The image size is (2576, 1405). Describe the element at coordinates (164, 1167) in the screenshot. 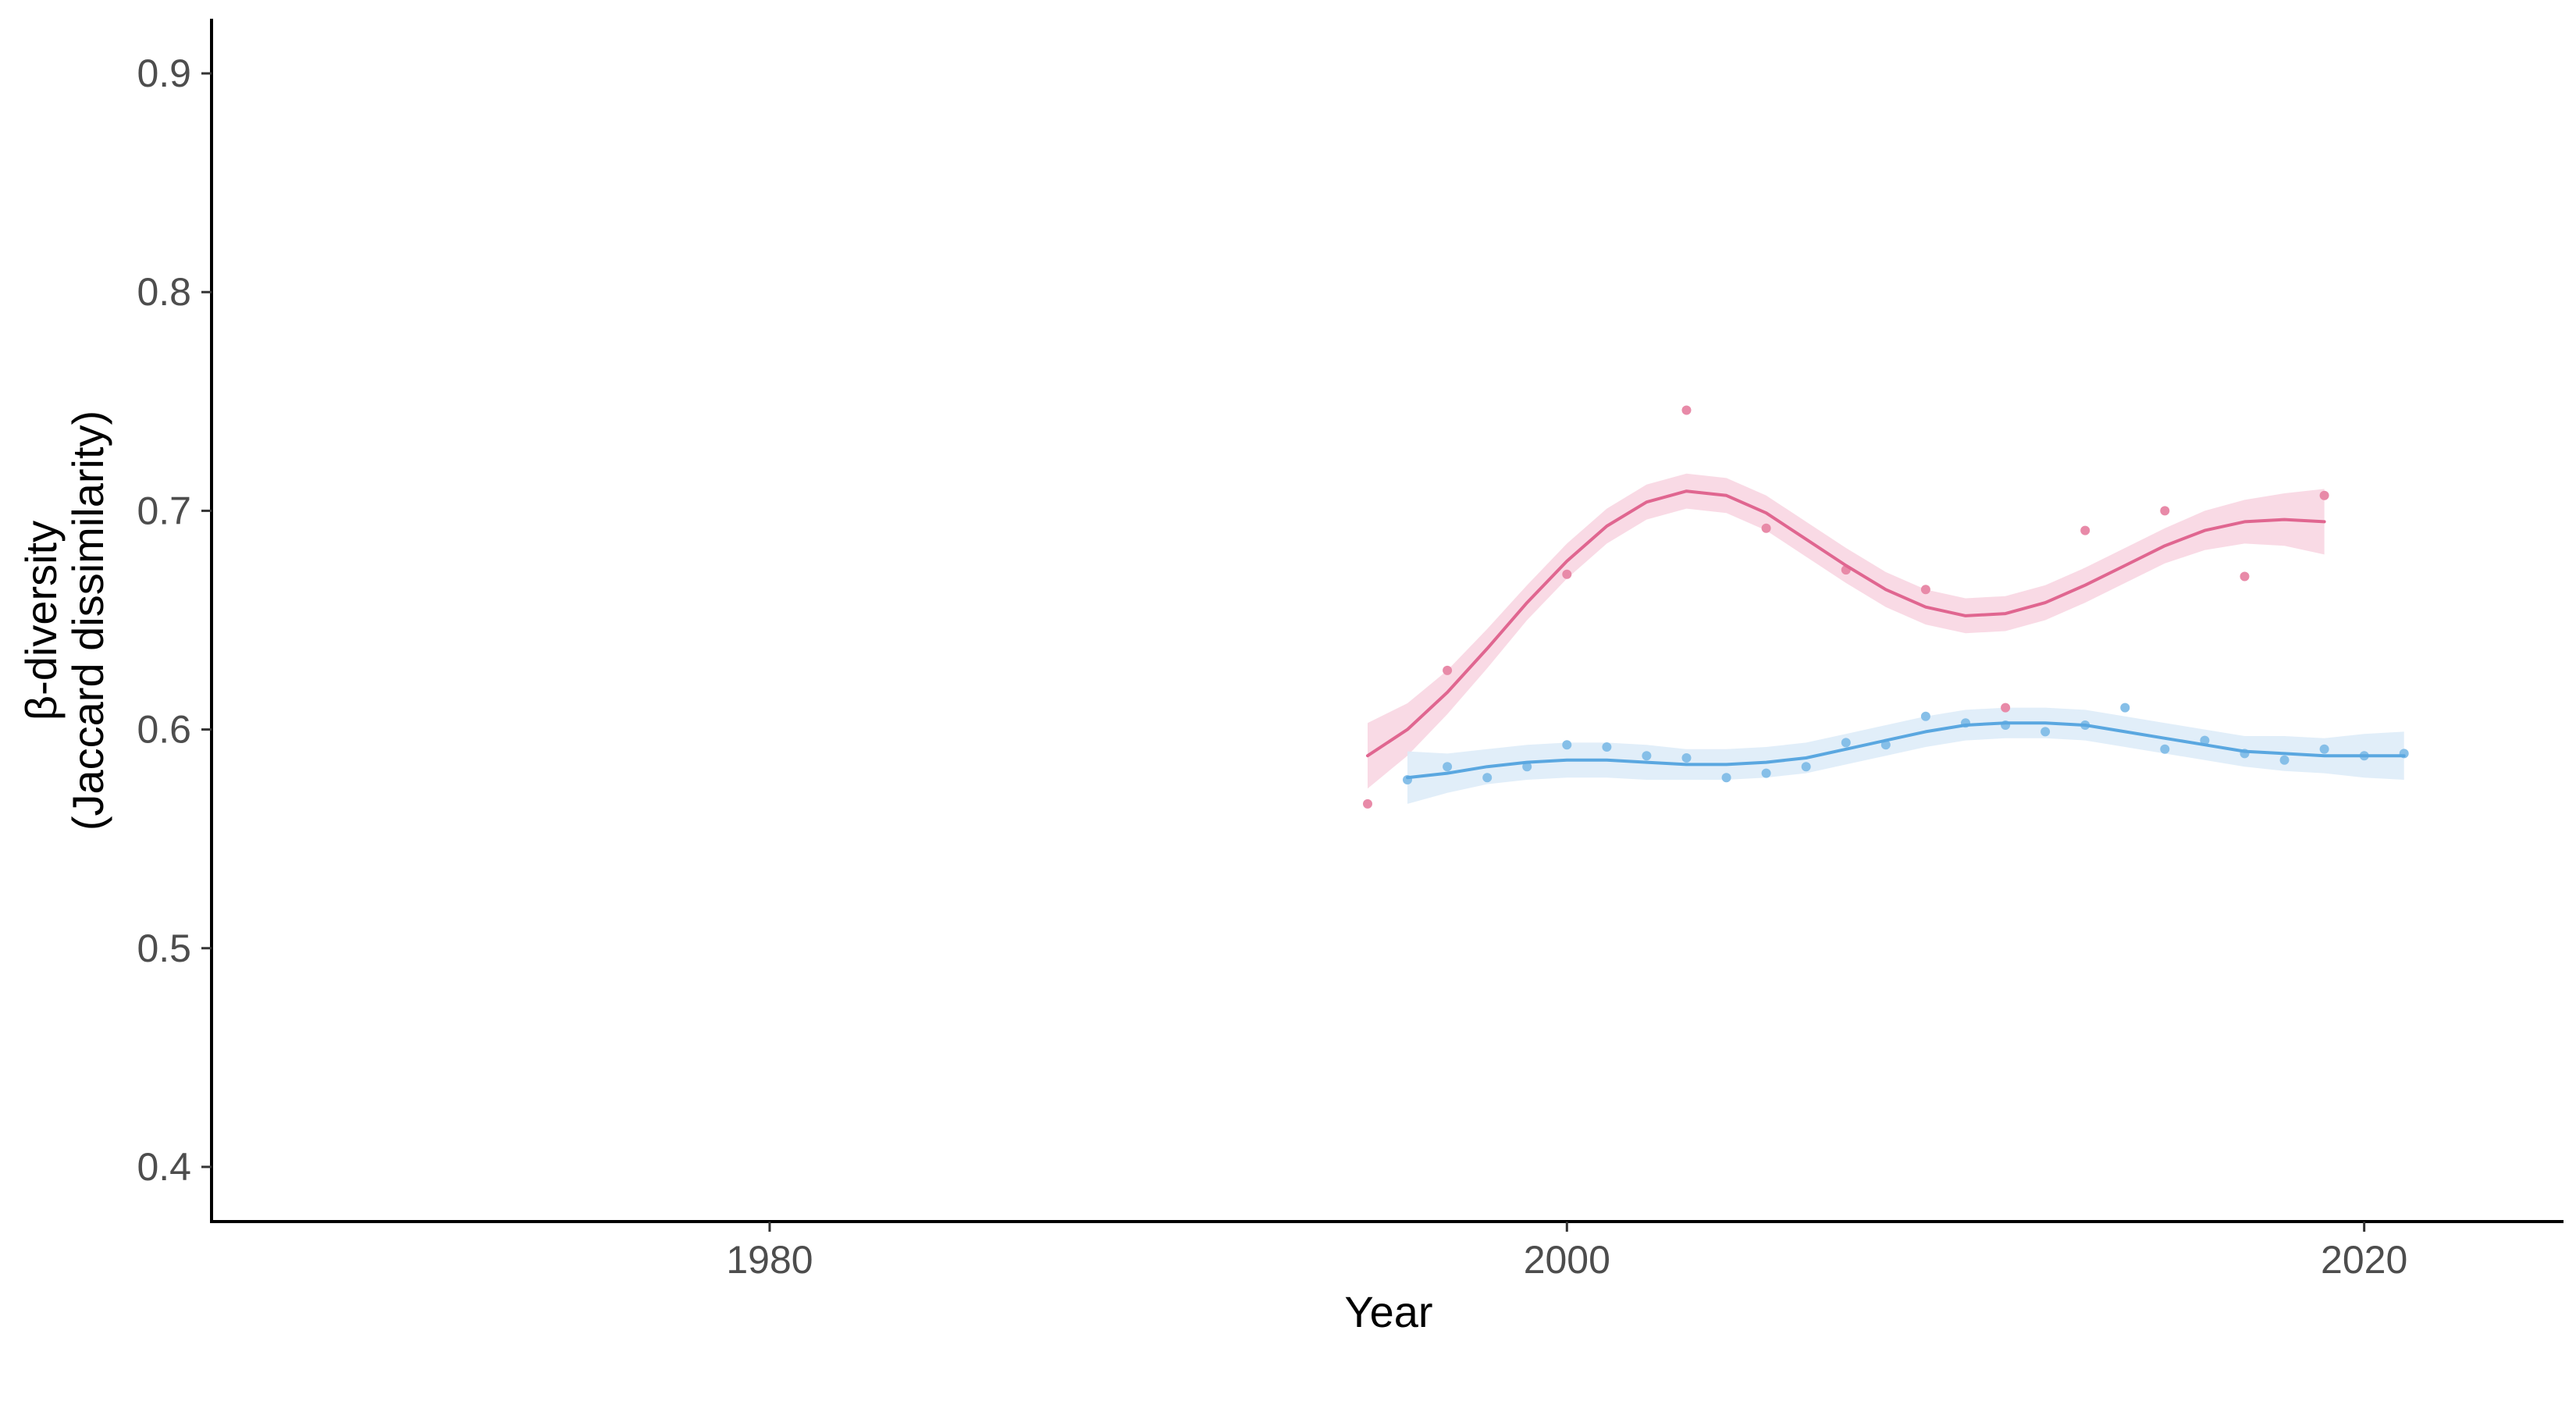

I see `y-tick-label: 0.4` at that location.